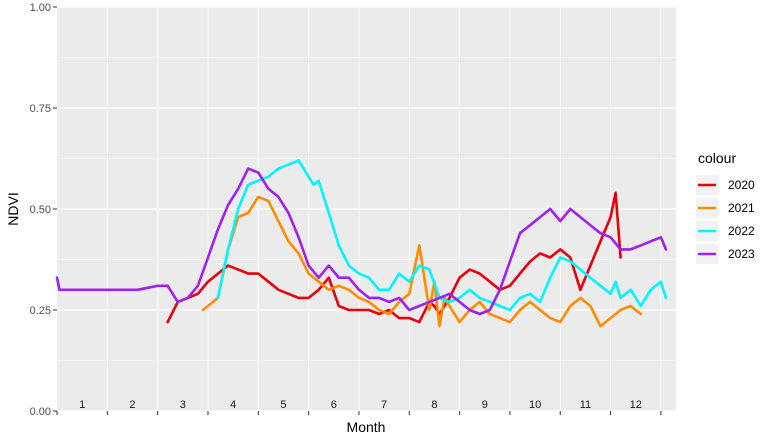  What do you see at coordinates (283, 405) in the screenshot?
I see `month-label: 5` at bounding box center [283, 405].